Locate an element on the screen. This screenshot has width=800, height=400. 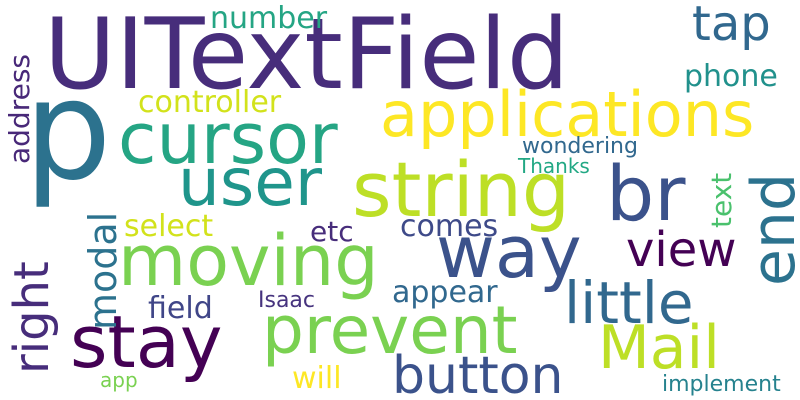
word-tap: tap is located at coordinates (731, 26).